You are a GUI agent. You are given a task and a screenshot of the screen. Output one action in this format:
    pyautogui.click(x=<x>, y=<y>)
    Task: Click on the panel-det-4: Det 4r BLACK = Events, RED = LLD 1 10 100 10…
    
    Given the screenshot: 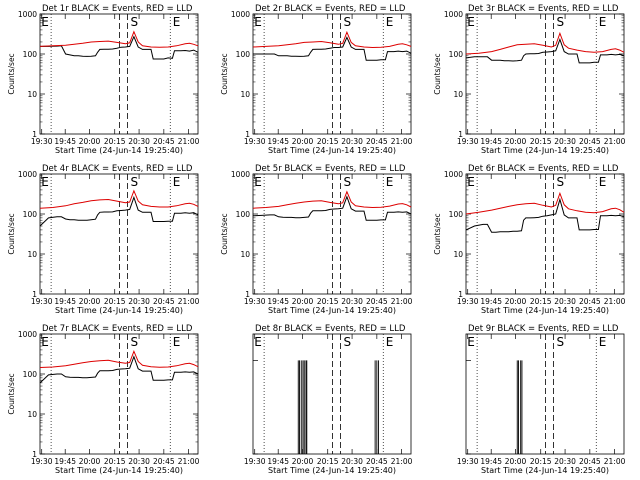 What is the action you would take?
    pyautogui.click(x=103, y=239)
    